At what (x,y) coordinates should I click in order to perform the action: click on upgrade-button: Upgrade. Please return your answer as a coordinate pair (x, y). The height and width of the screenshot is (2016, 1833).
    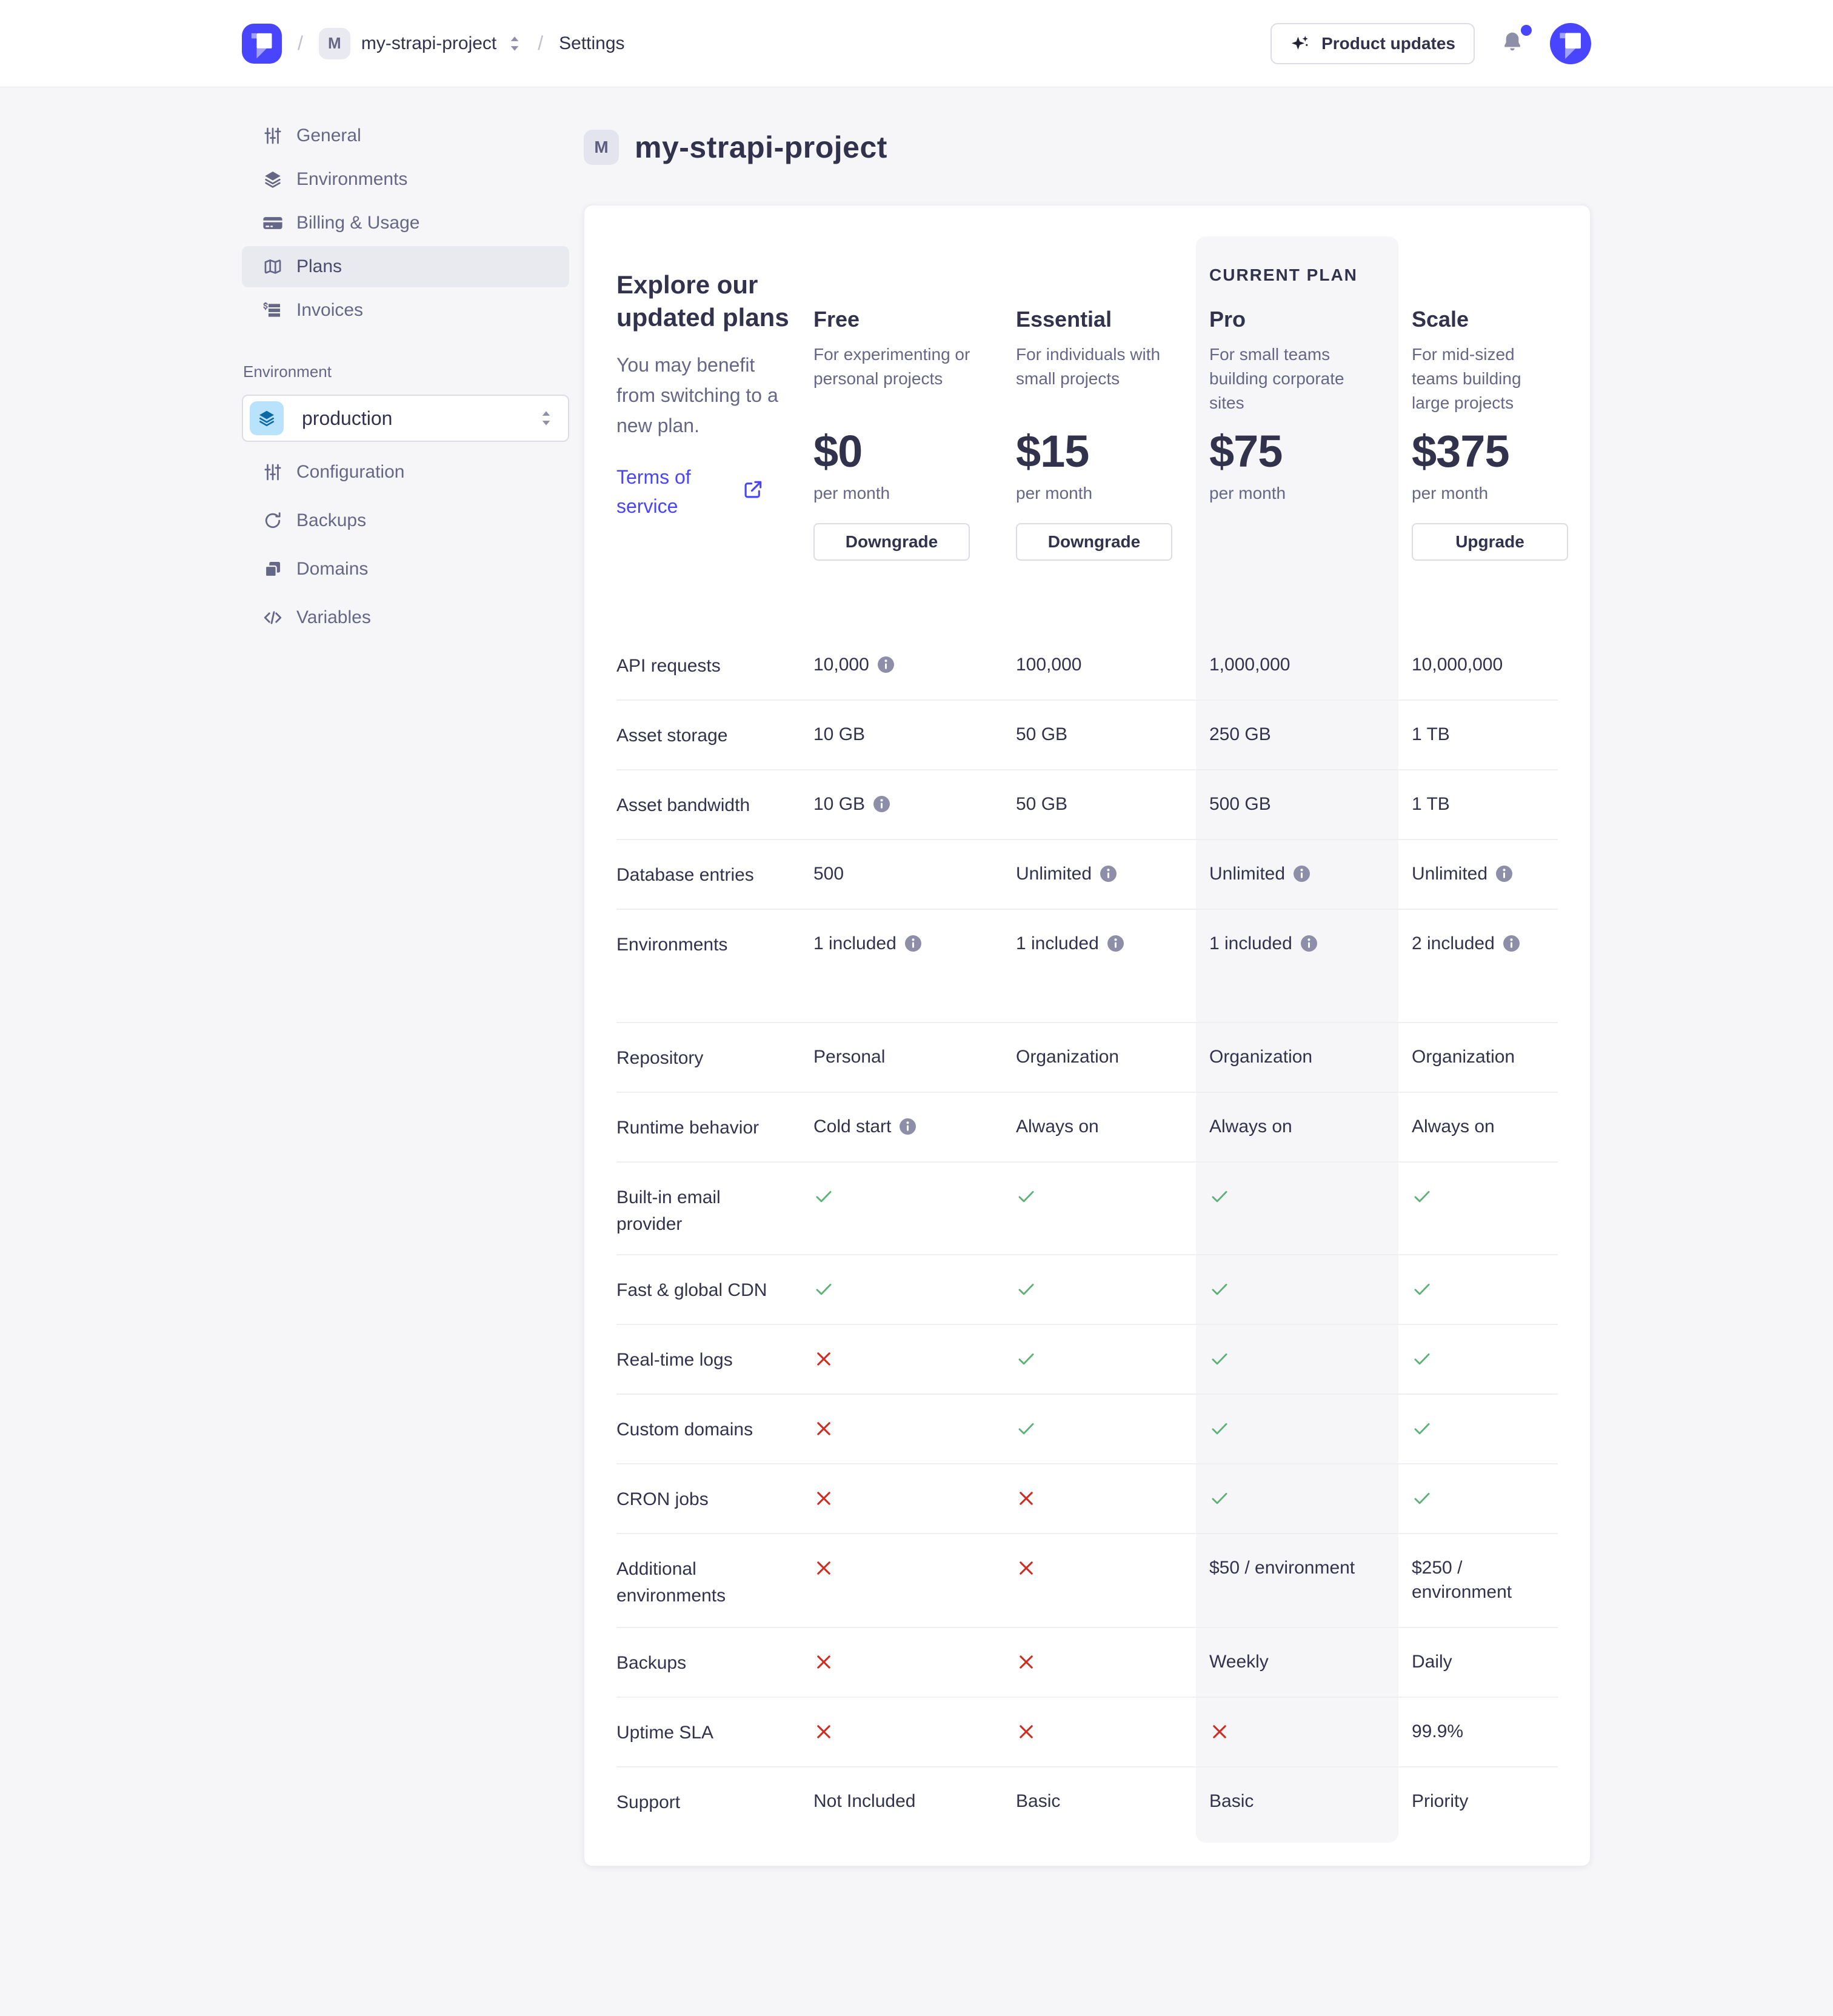
    Looking at the image, I should click on (1490, 542).